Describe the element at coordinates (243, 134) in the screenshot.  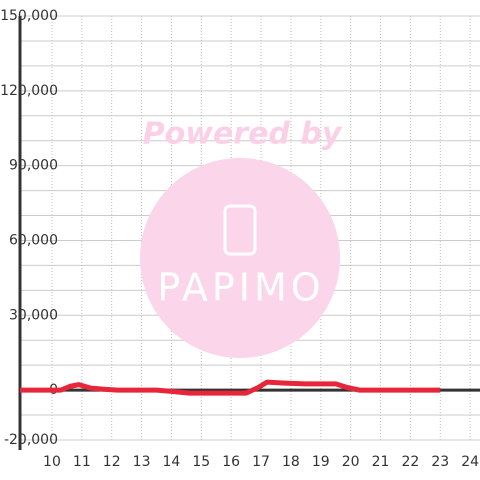
I see `watermark-text: Powered by` at that location.